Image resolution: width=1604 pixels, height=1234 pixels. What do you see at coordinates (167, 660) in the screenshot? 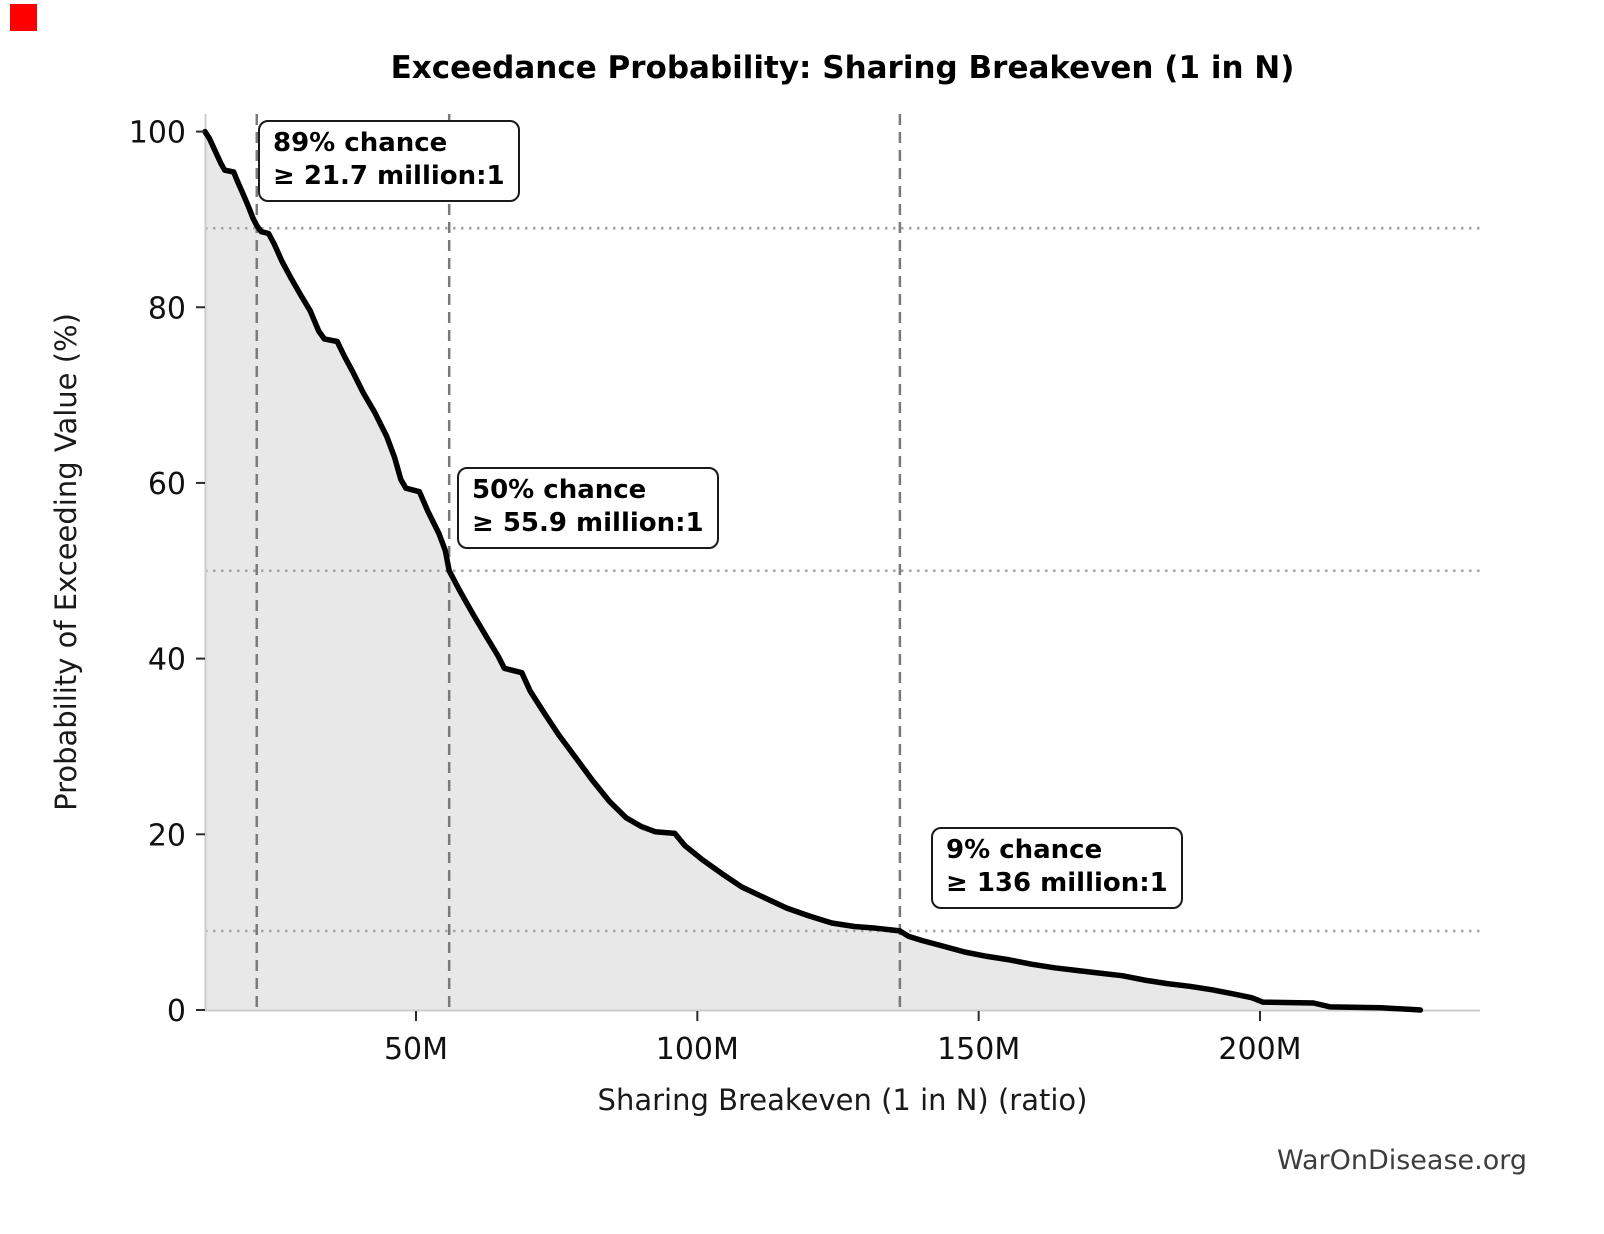
I see `y-tick-label-40: 40` at bounding box center [167, 660].